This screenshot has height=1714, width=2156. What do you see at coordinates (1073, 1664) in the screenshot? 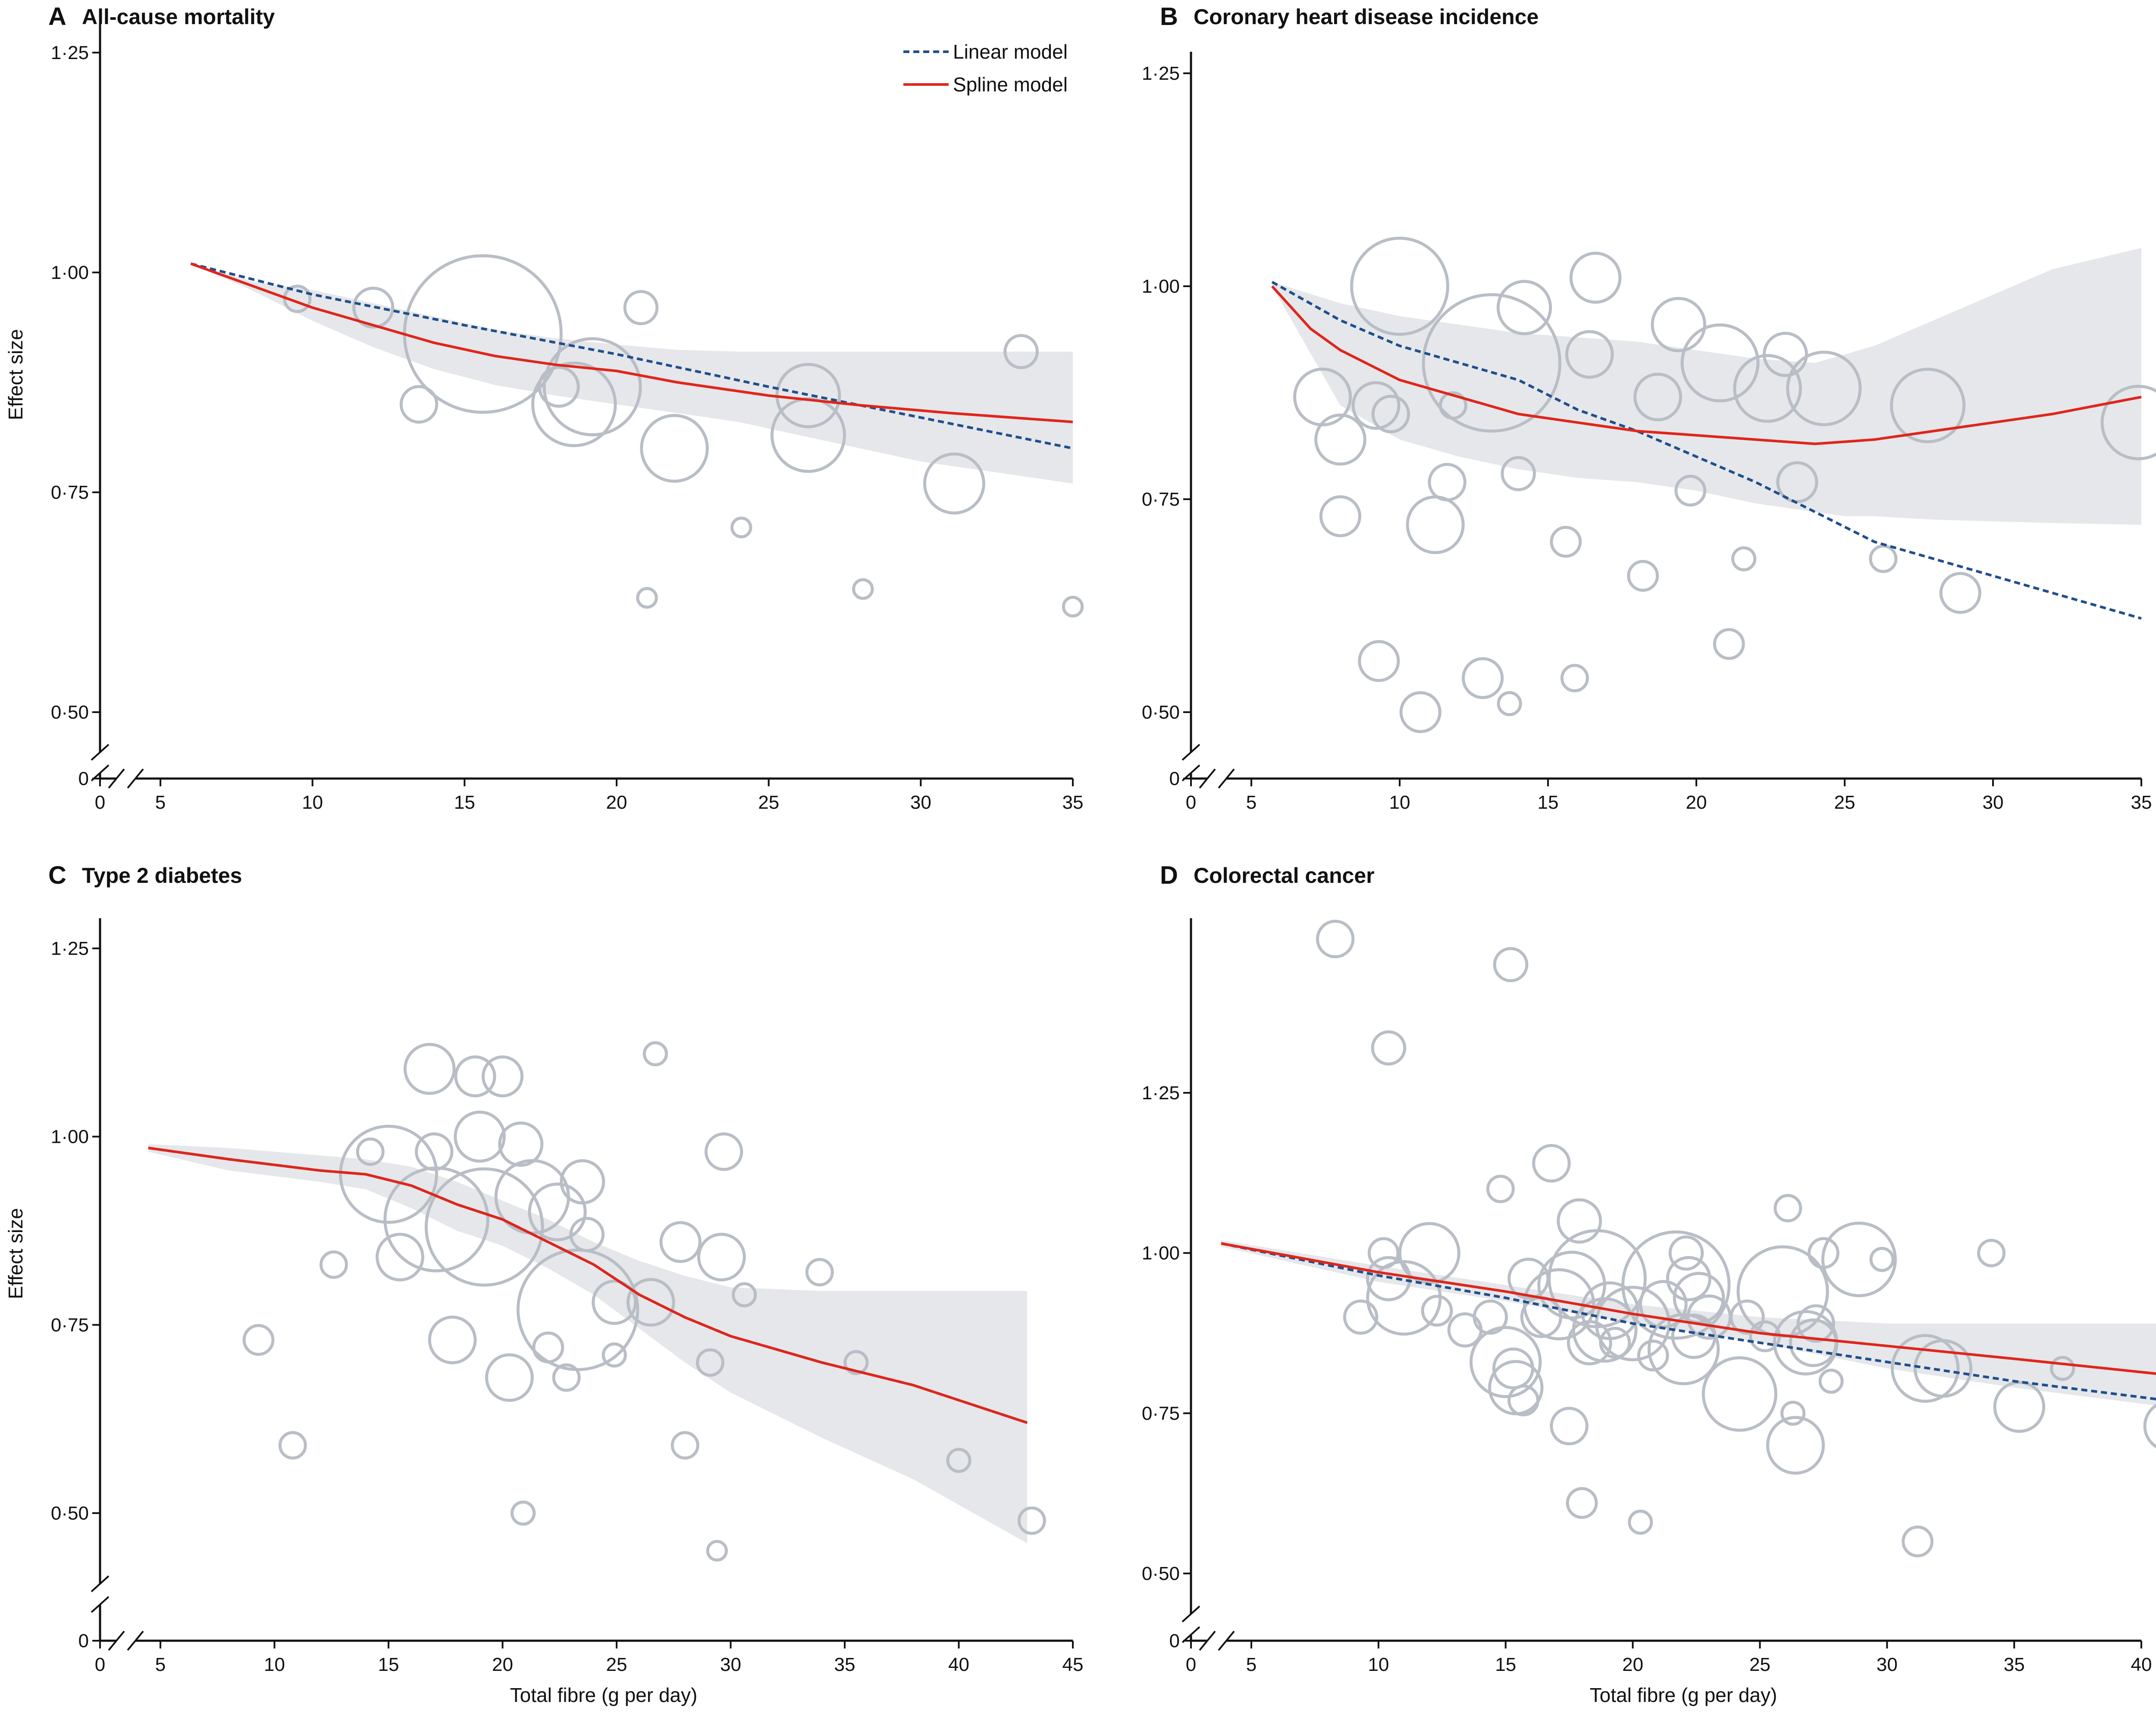
I see `x-tick-label: 45` at bounding box center [1073, 1664].